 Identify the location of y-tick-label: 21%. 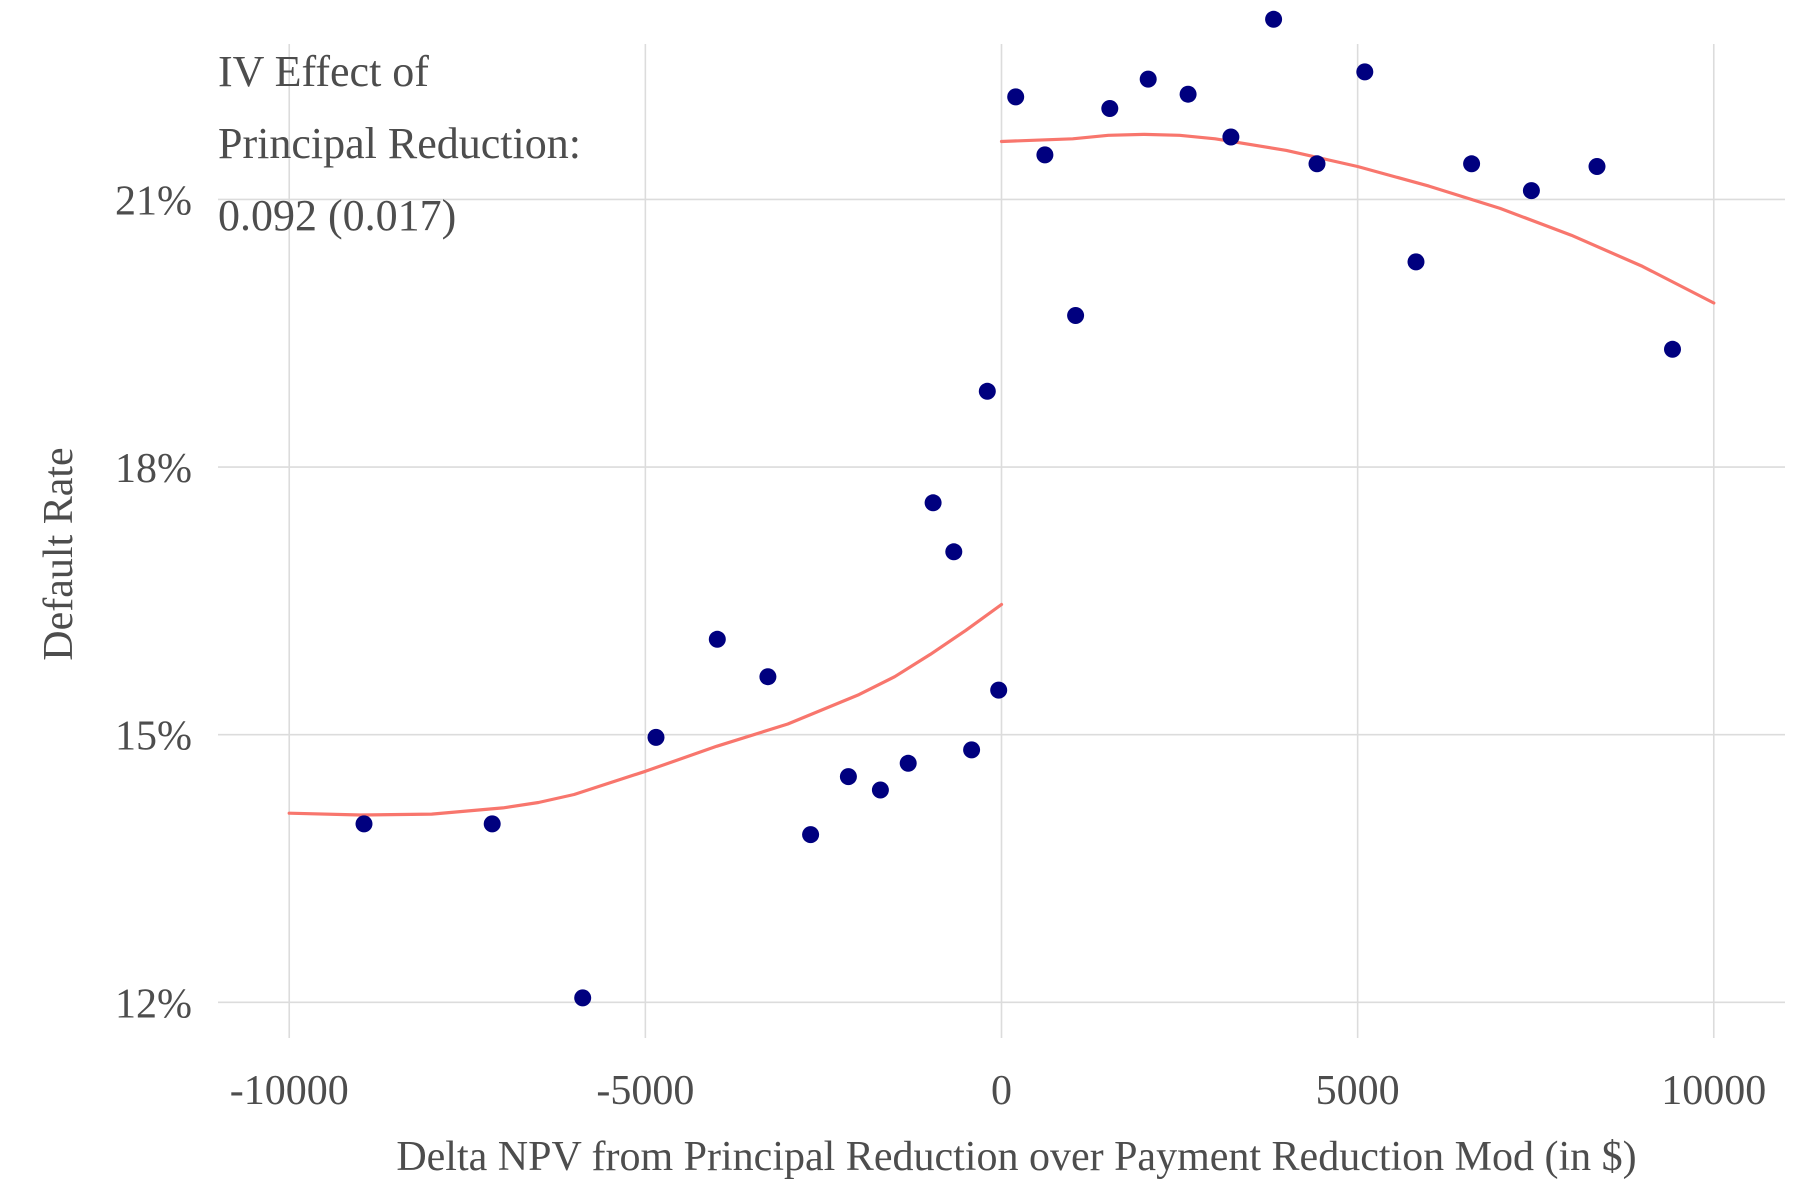
(153, 201).